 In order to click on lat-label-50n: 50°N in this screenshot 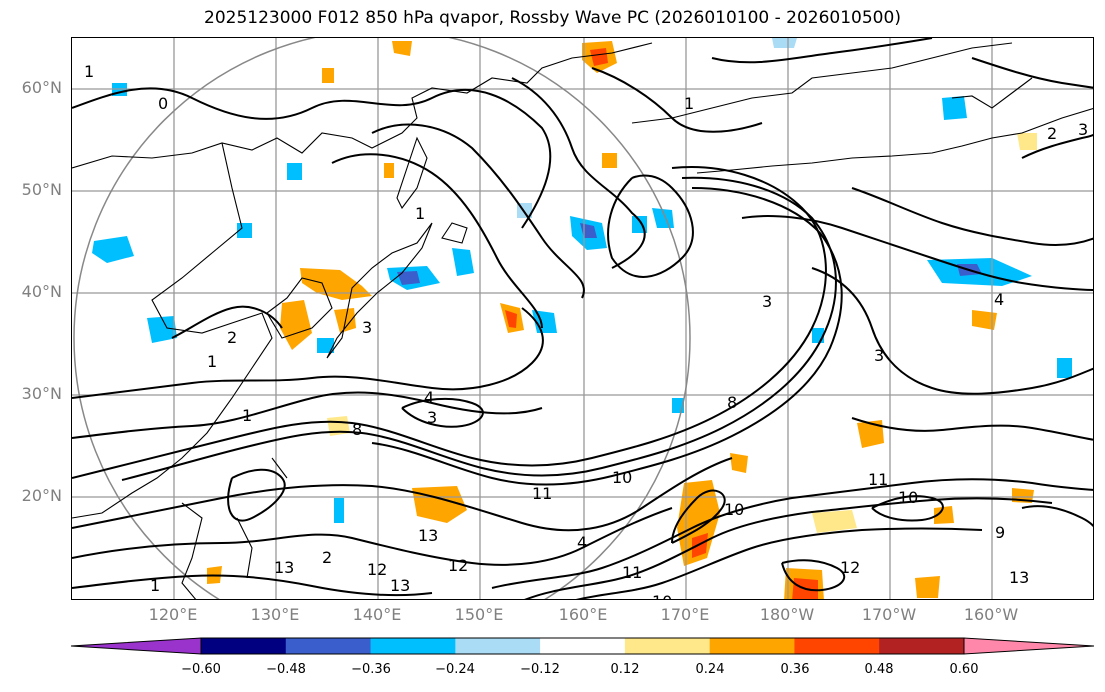, I will do `click(41, 189)`.